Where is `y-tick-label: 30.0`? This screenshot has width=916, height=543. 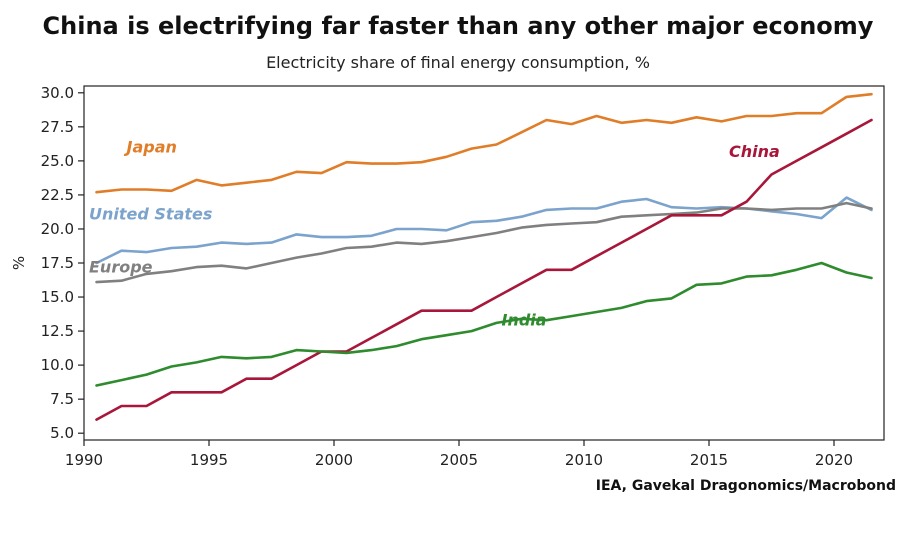
y-tick-label: 30.0 is located at coordinates (57, 93).